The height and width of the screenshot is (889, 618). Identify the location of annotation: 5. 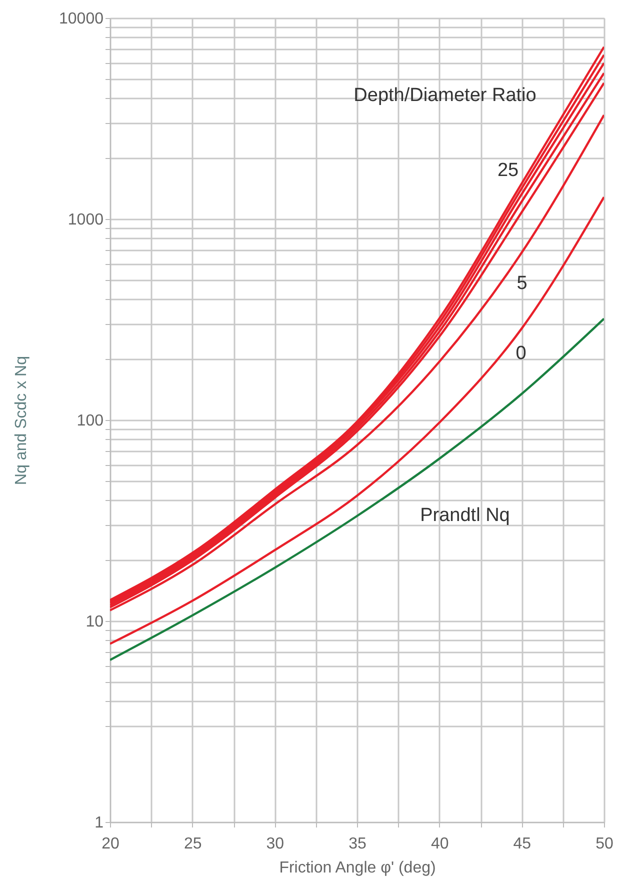
(522, 283).